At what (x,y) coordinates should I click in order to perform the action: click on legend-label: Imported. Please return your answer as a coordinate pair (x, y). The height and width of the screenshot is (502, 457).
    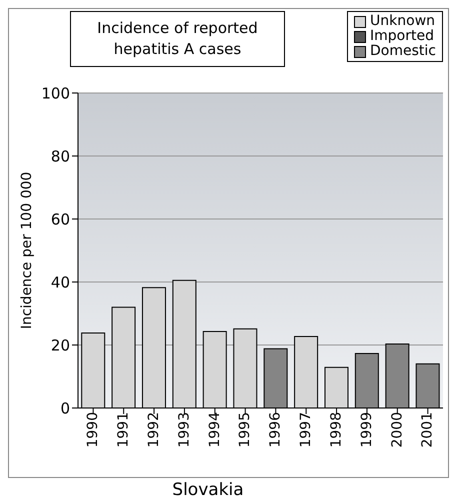
    Looking at the image, I should click on (402, 36).